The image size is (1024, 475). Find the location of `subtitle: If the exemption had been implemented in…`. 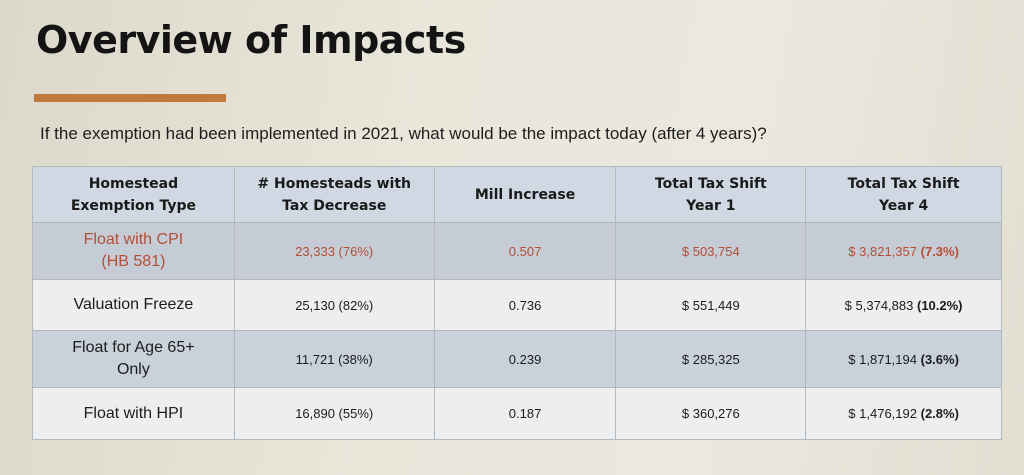

subtitle: If the exemption had been implemented in… is located at coordinates (403, 133).